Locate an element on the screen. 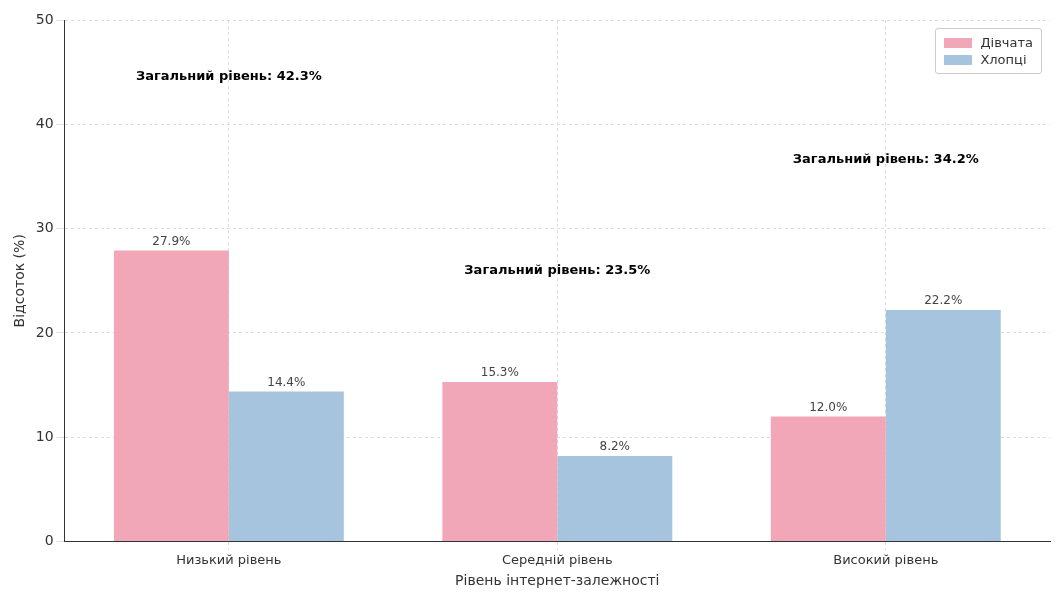  y-tick-label: 10 is located at coordinates (44, 435).